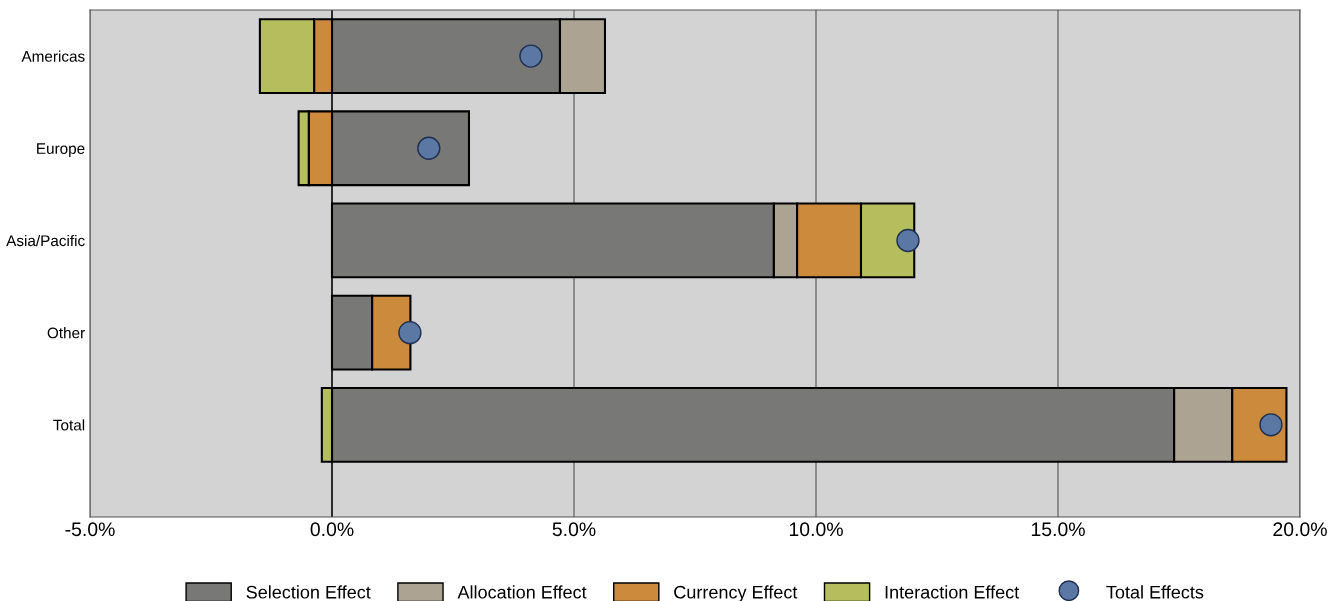  Describe the element at coordinates (53, 56) in the screenshot. I see `y-tick-label: Americas` at that location.